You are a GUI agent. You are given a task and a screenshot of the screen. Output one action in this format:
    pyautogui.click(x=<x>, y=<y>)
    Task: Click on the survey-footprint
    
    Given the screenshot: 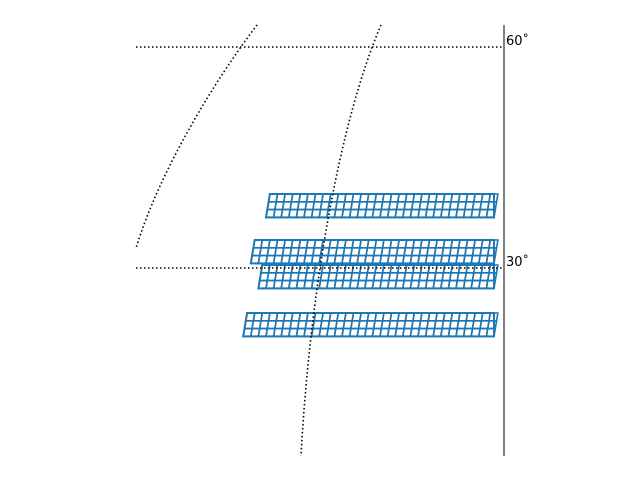 What is the action you would take?
    pyautogui.click(x=370, y=265)
    